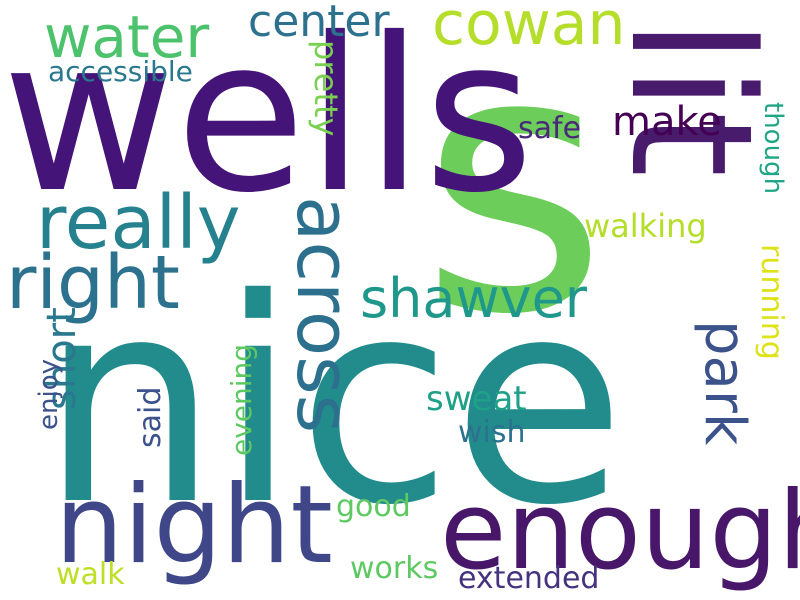 The image size is (800, 600). Describe the element at coordinates (241, 399) in the screenshot. I see `word-evening: evening` at that location.